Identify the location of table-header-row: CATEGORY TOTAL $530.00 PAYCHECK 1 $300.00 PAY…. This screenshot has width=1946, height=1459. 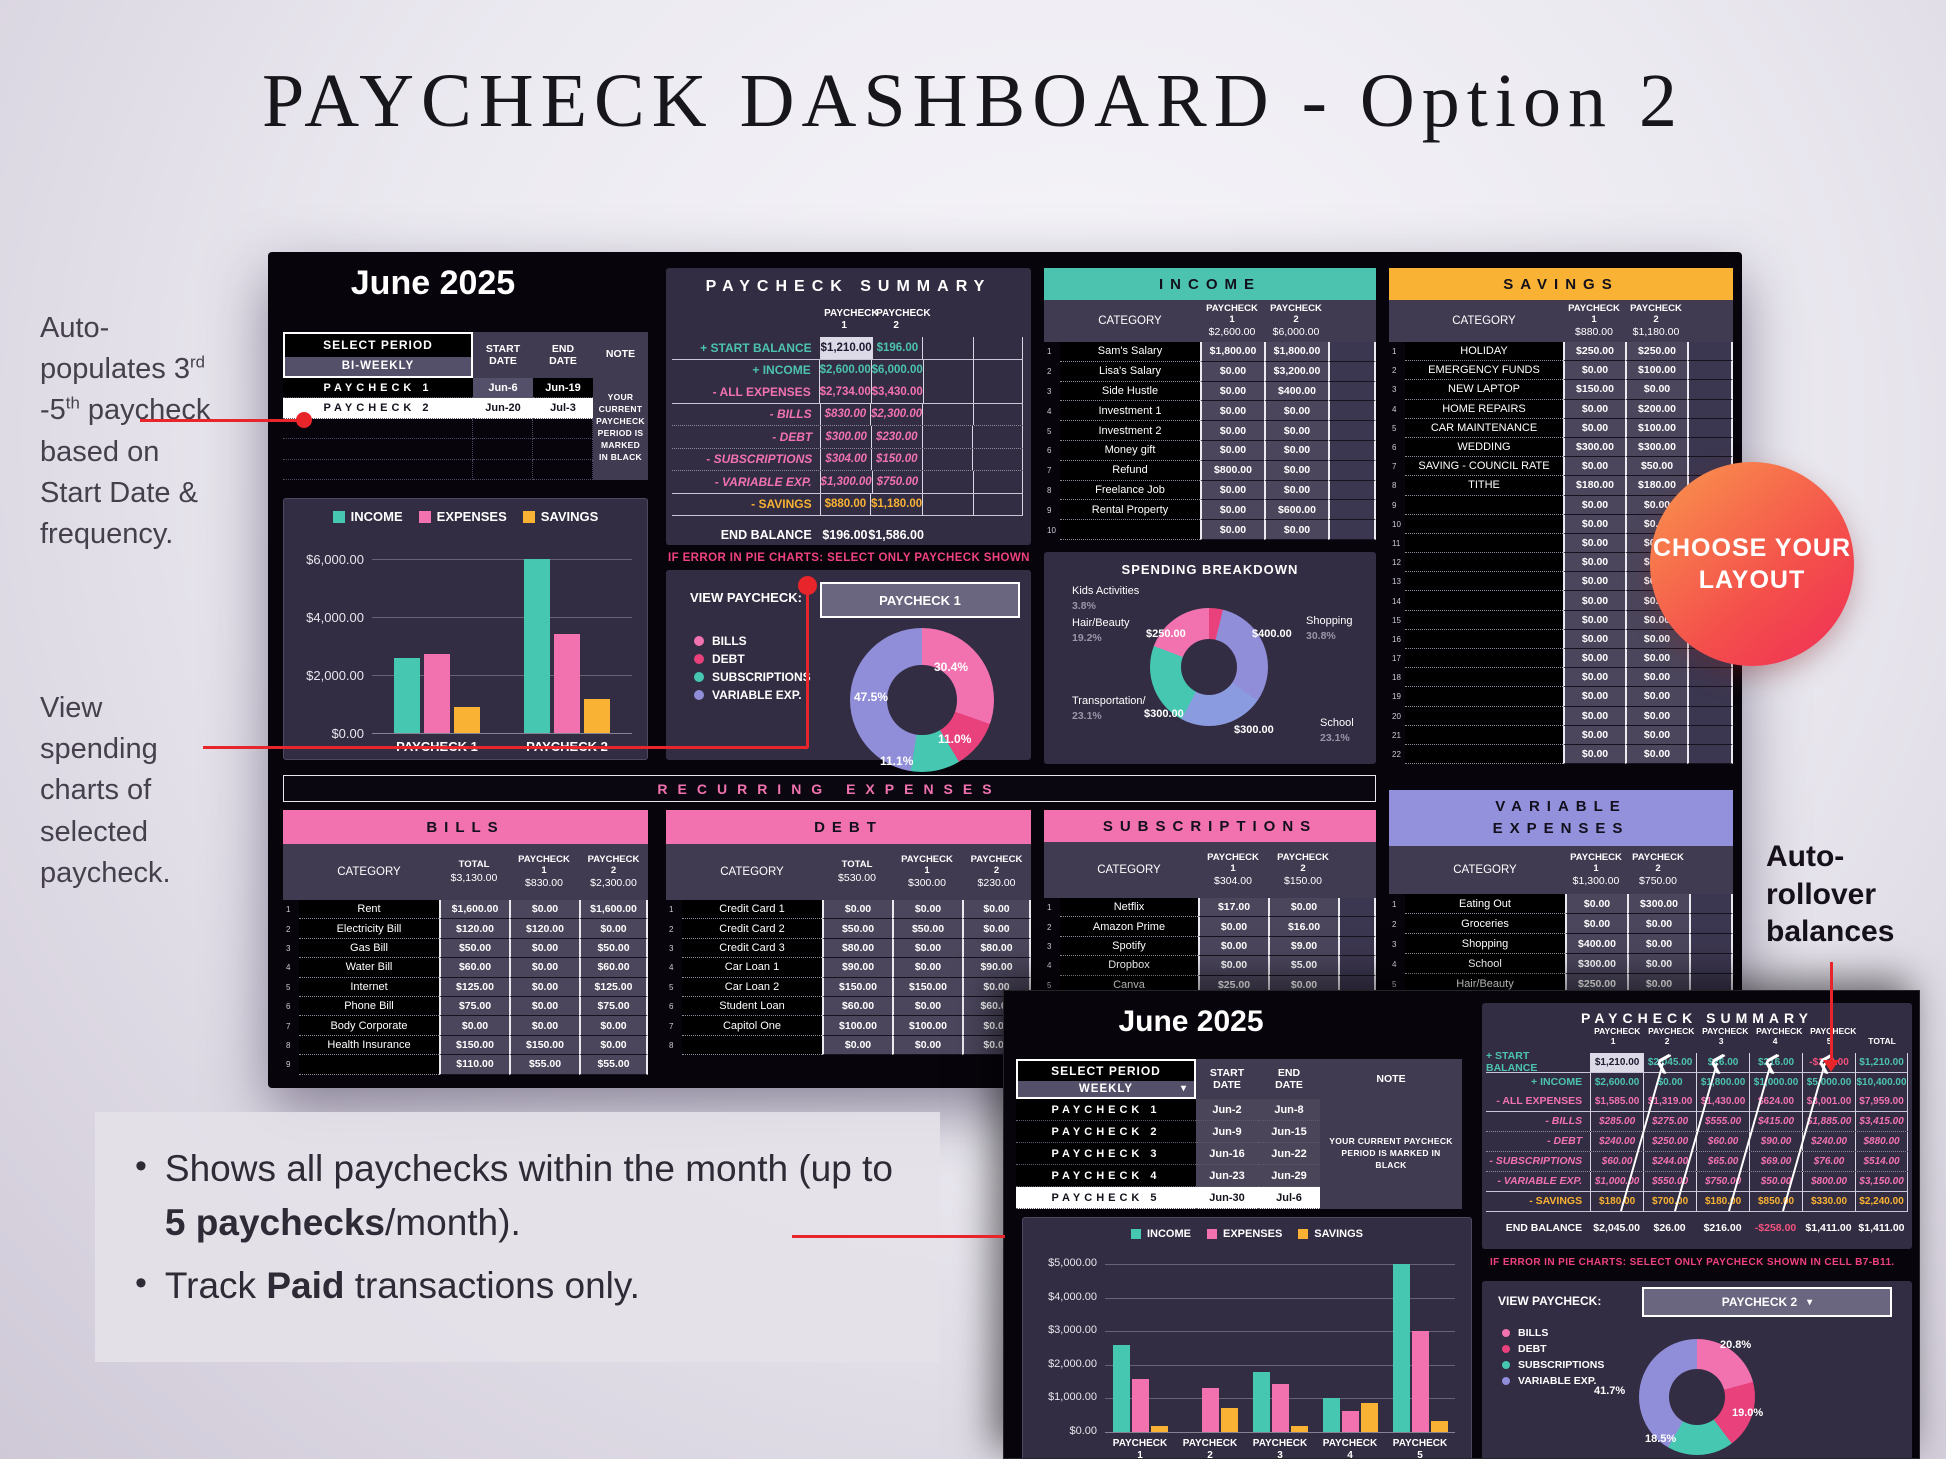
(848, 872).